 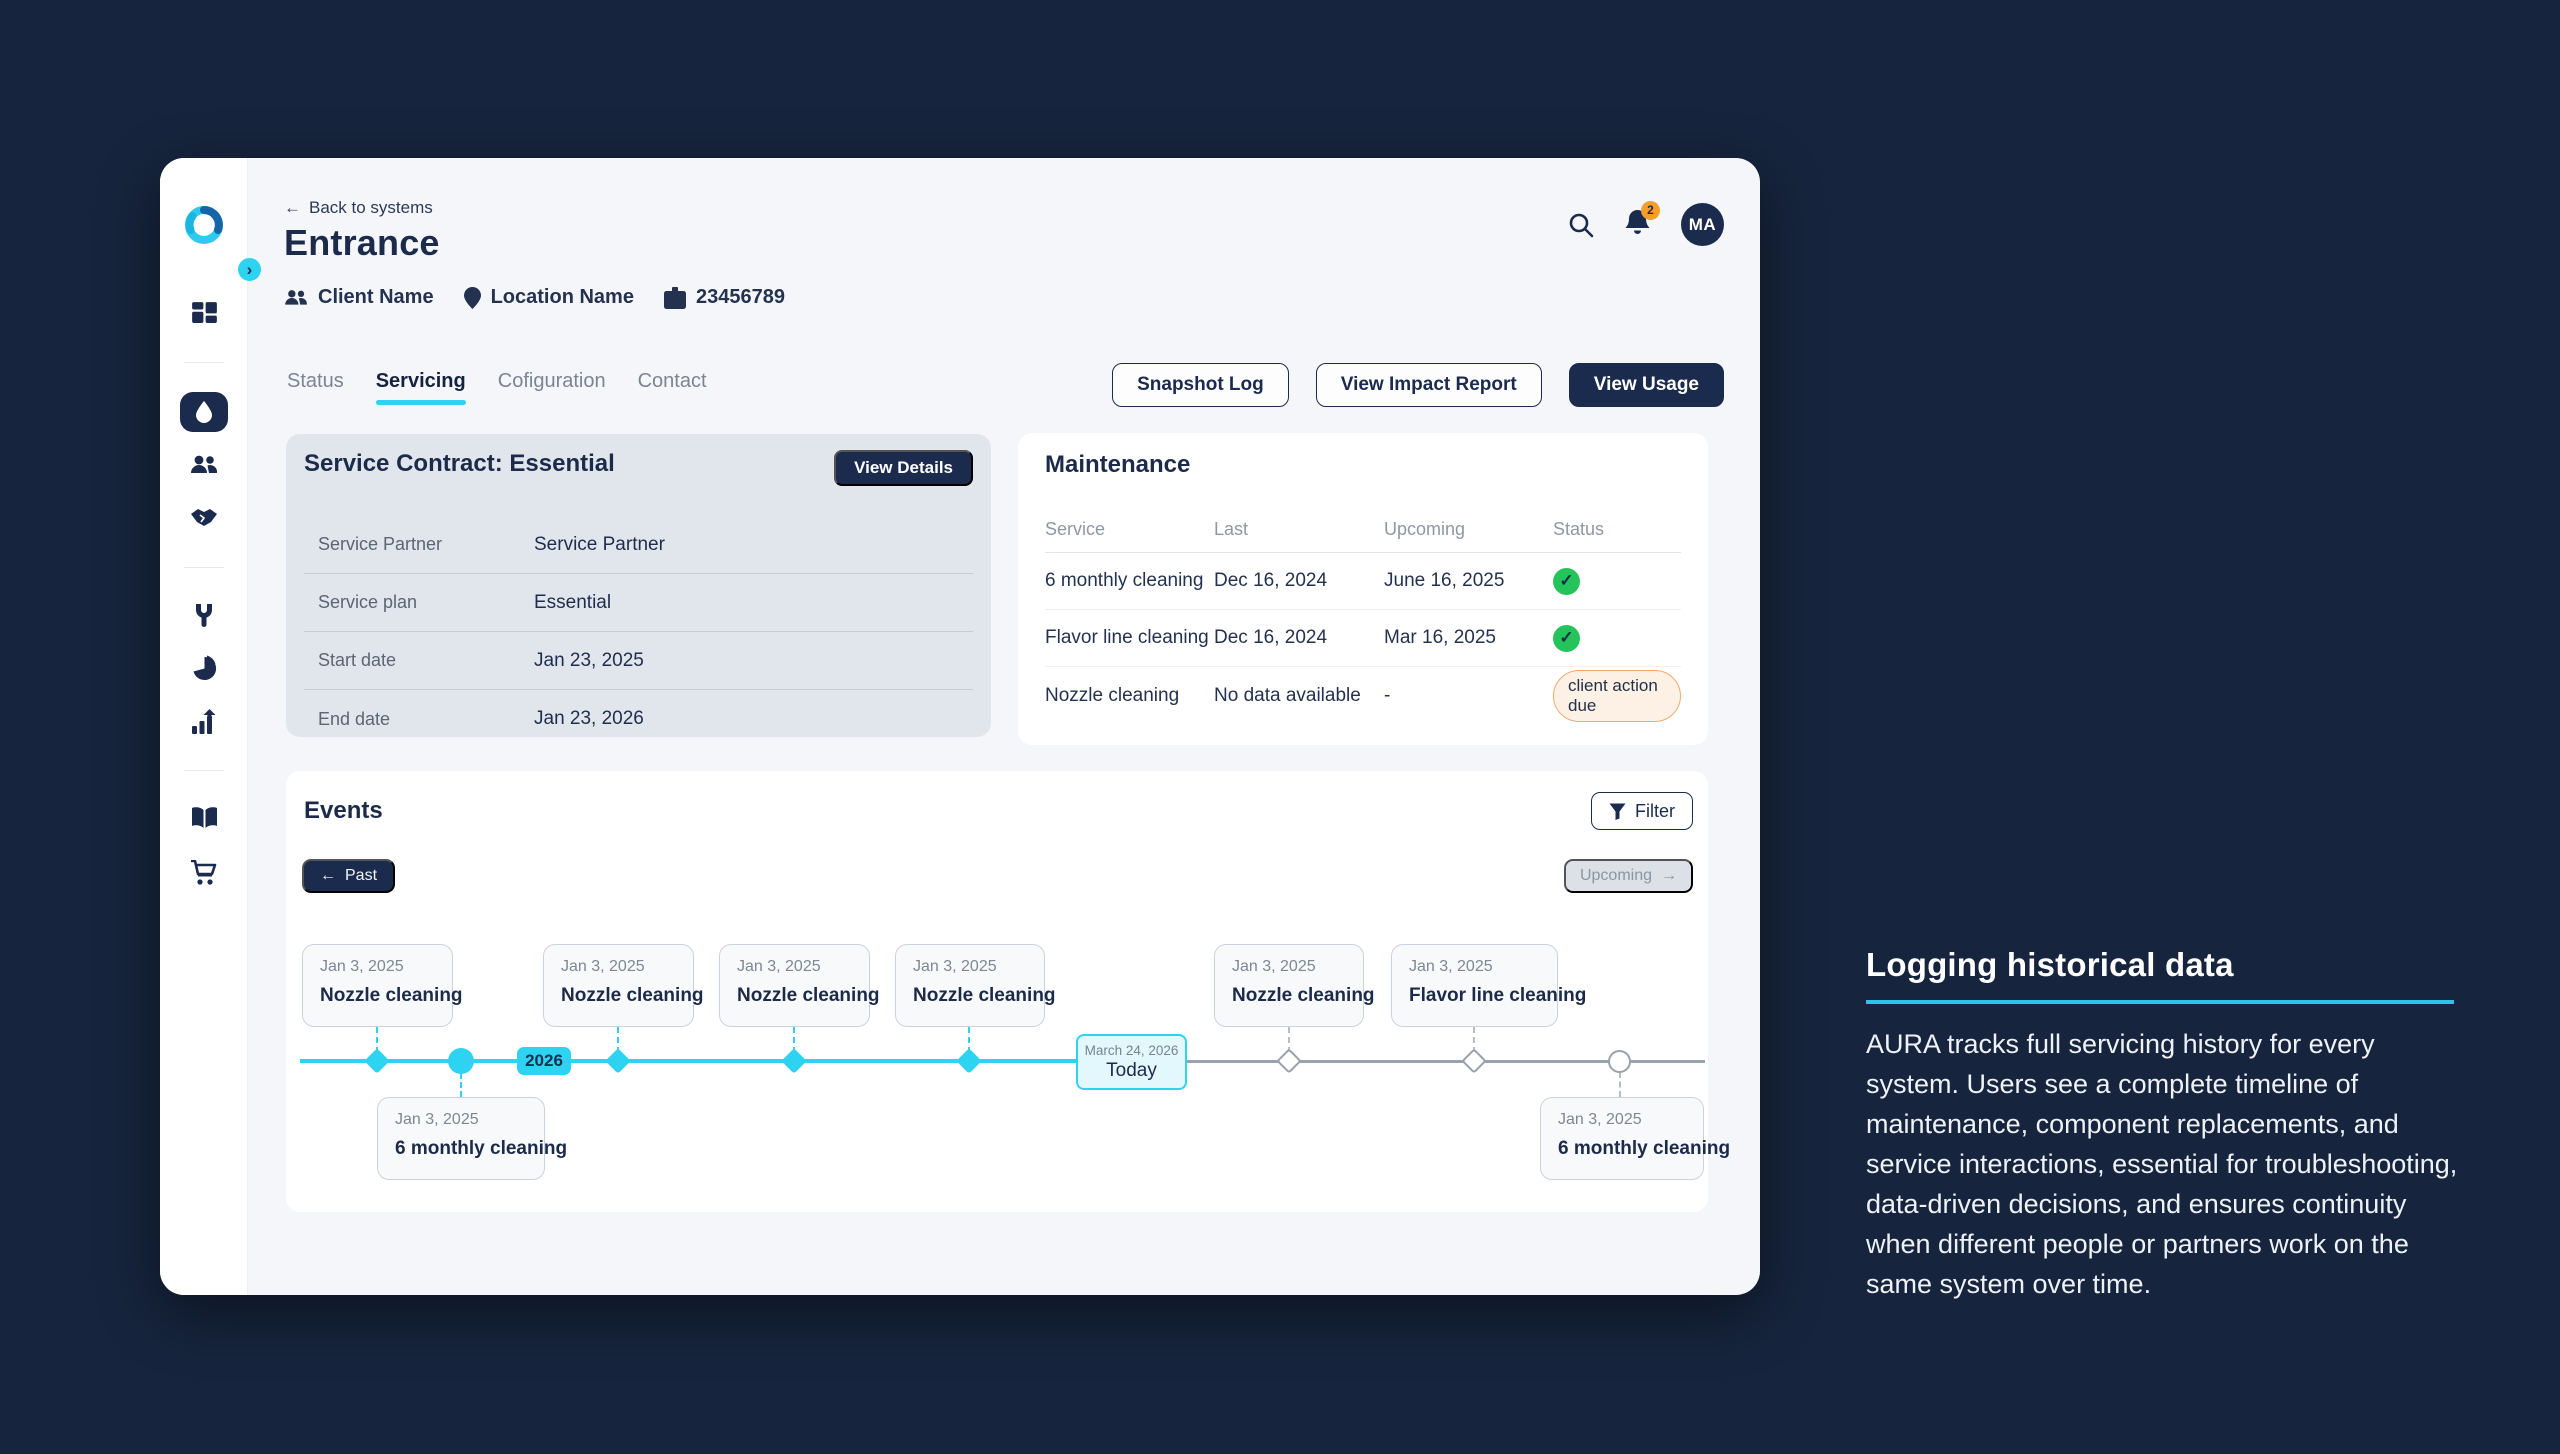 I want to click on timeline-line-future, so click(x=1446, y=1061).